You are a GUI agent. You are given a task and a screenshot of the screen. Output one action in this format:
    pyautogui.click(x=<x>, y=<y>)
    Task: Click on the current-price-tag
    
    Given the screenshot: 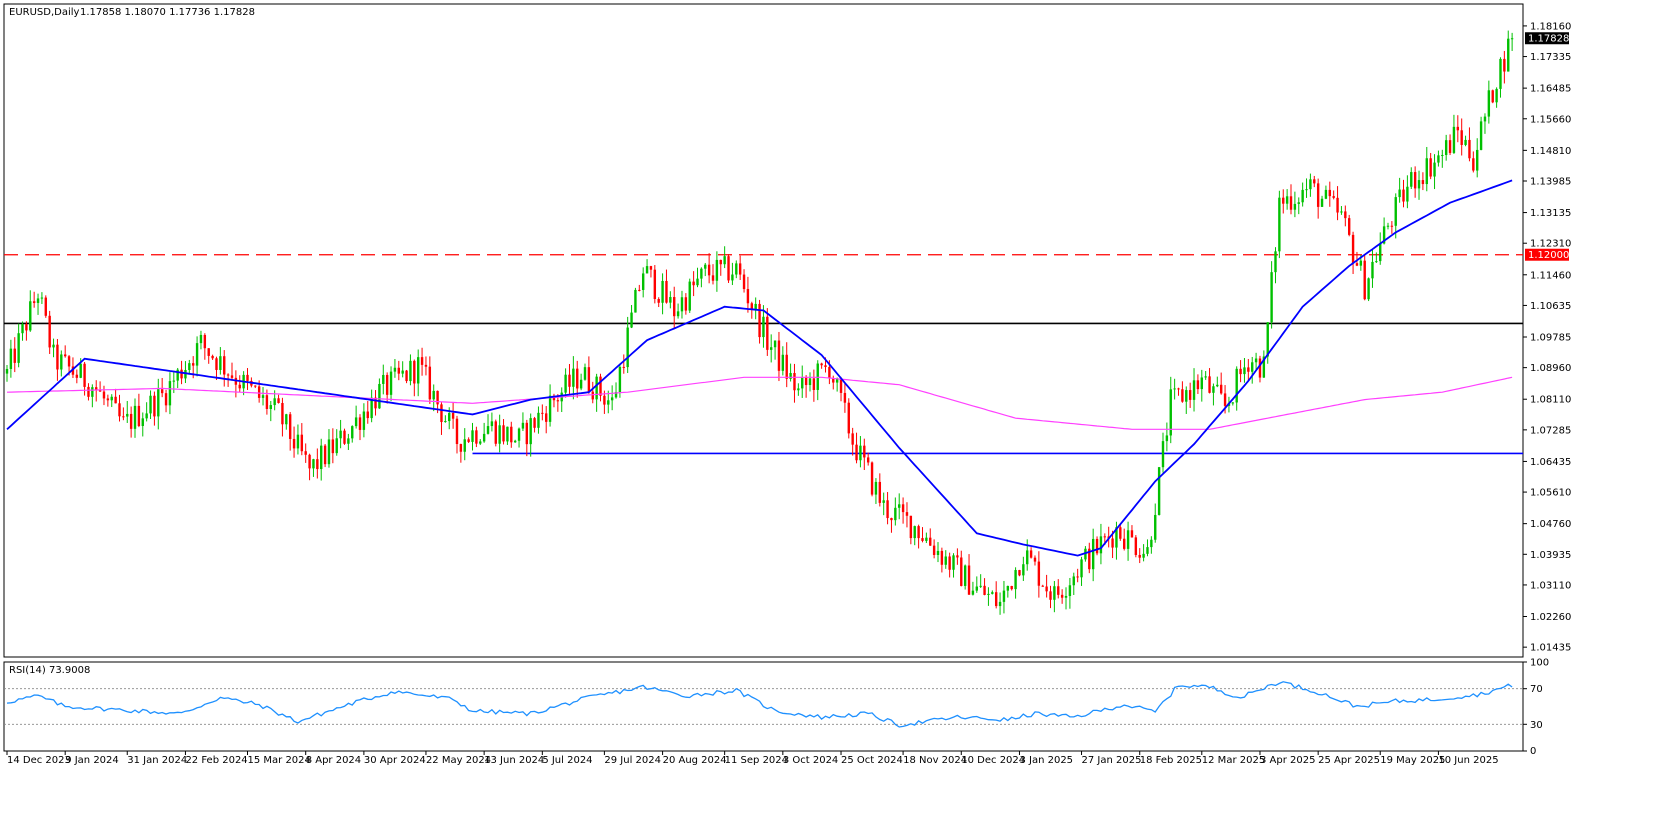 What is the action you would take?
    pyautogui.click(x=1547, y=38)
    